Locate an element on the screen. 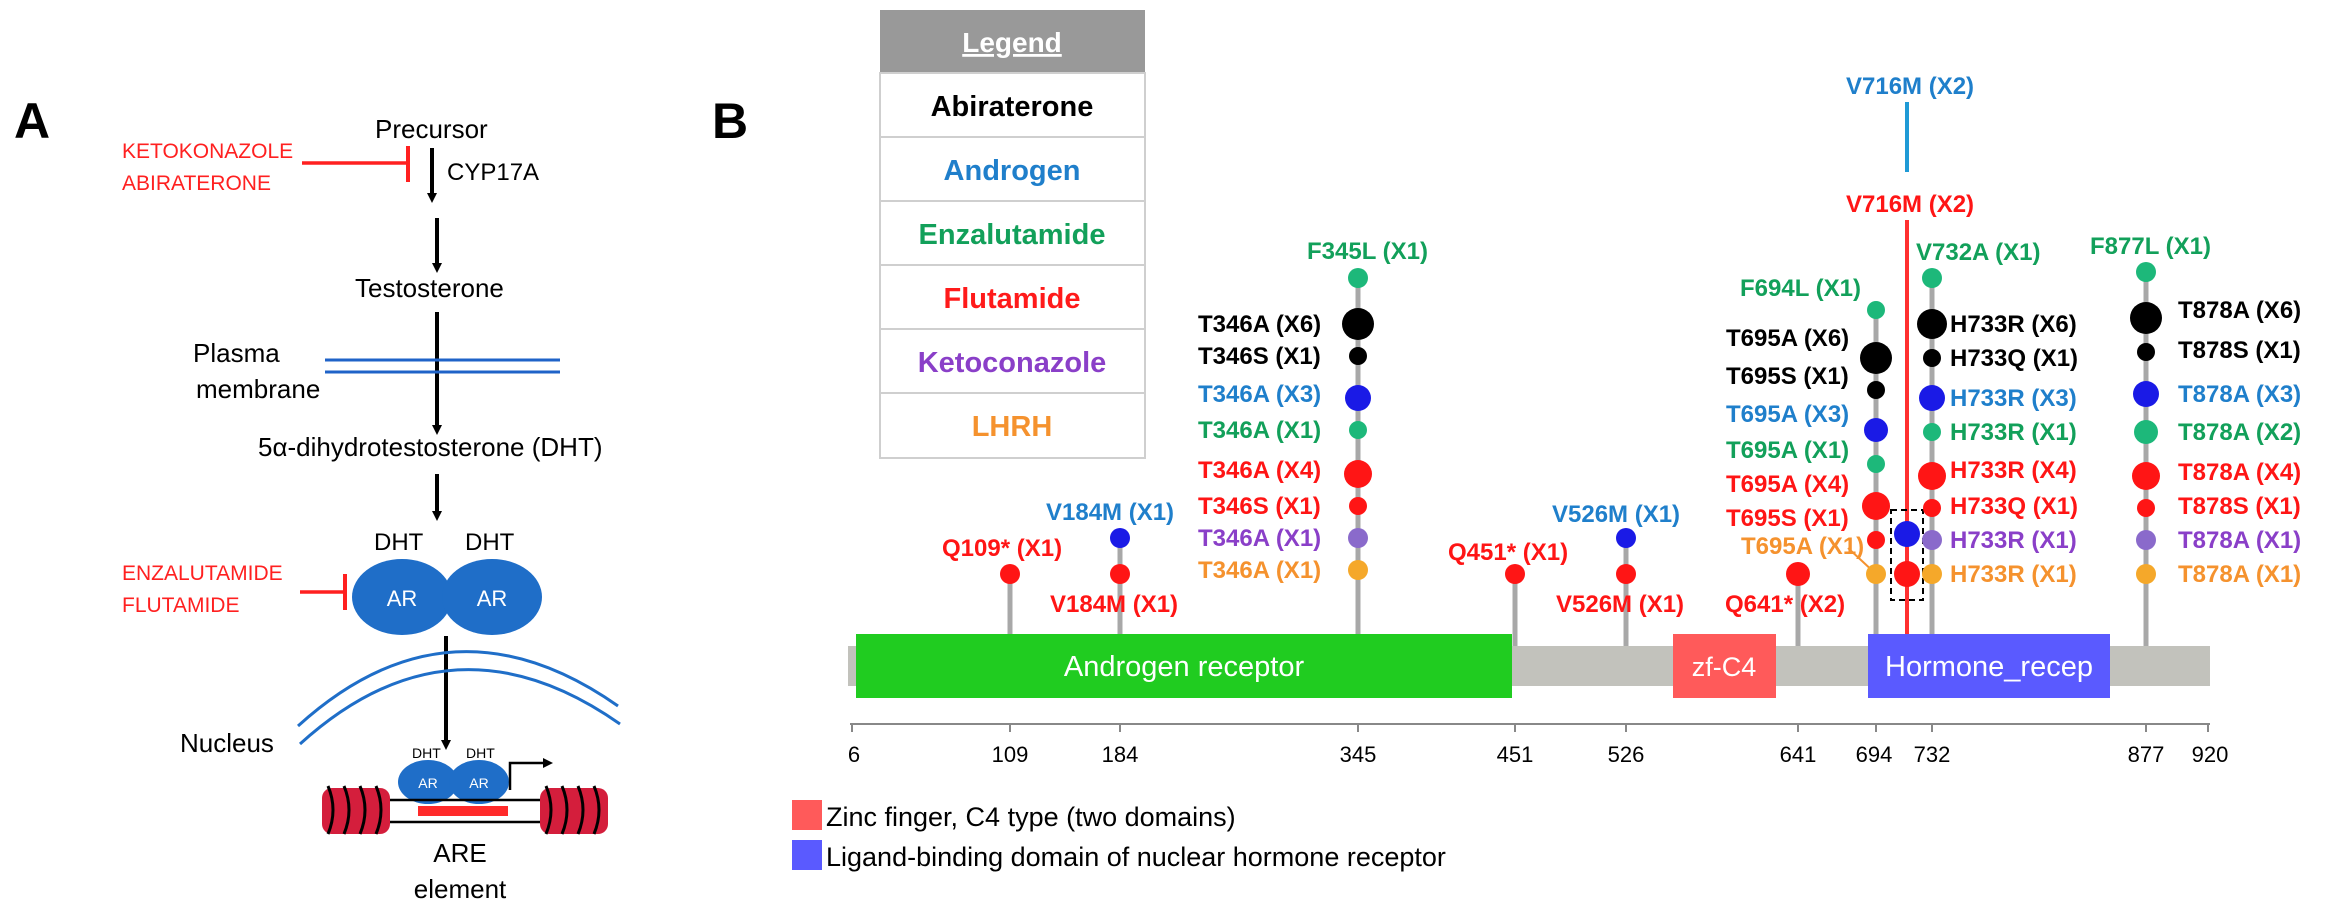  dot-v526-blue is located at coordinates (1626, 538).